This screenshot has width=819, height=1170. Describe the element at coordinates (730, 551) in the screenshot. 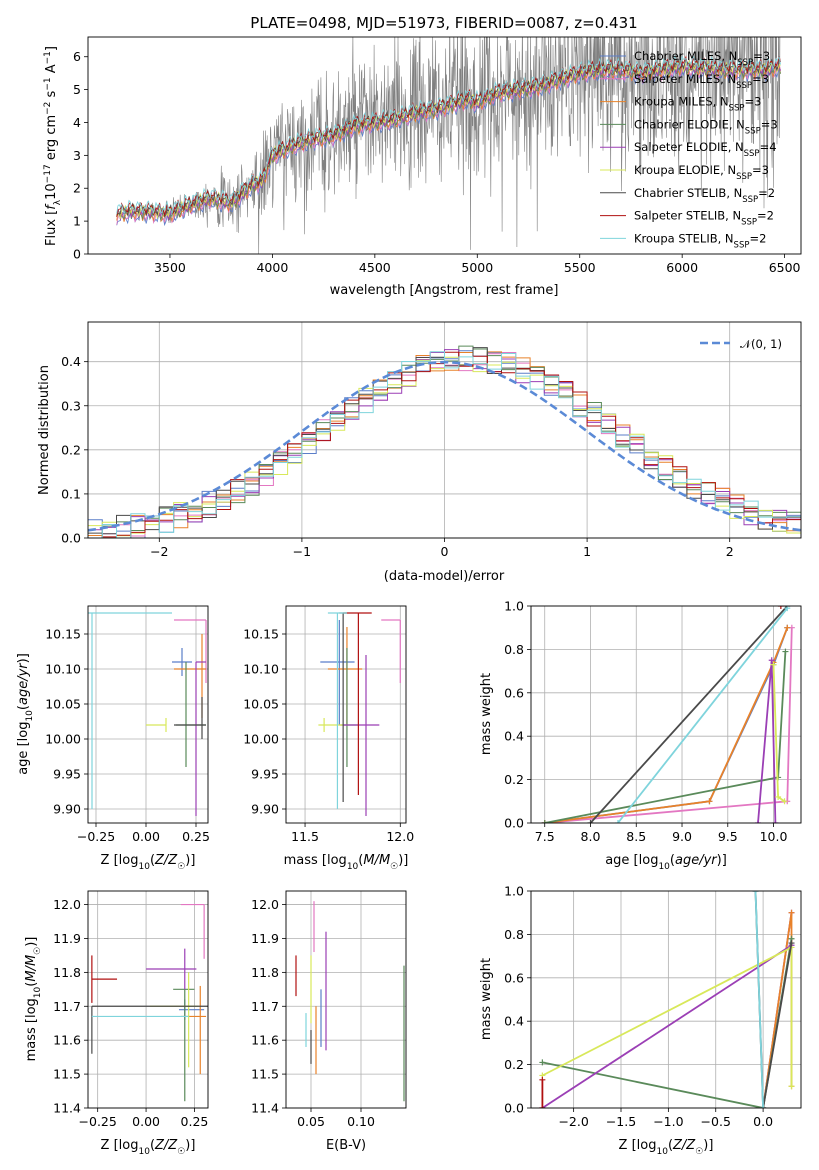

I see `x-tick-label: 2` at that location.